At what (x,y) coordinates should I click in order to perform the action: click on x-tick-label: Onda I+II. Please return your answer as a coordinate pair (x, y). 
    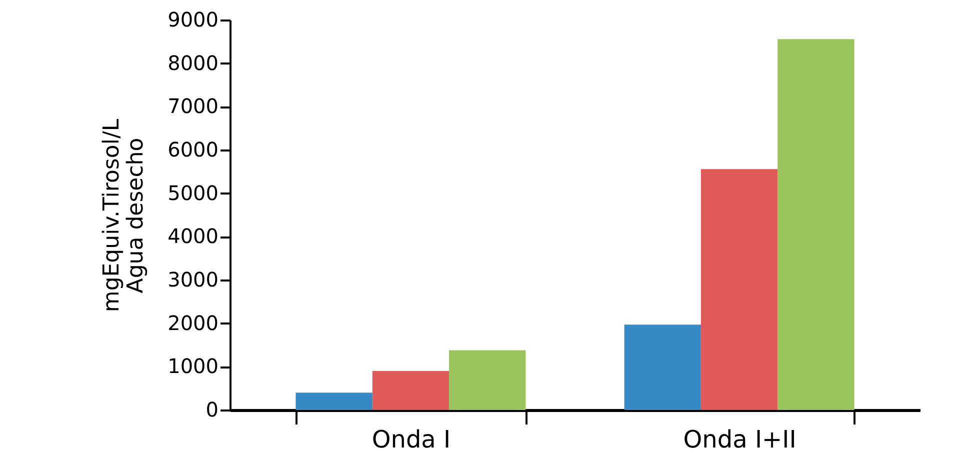
    Looking at the image, I should click on (739, 440).